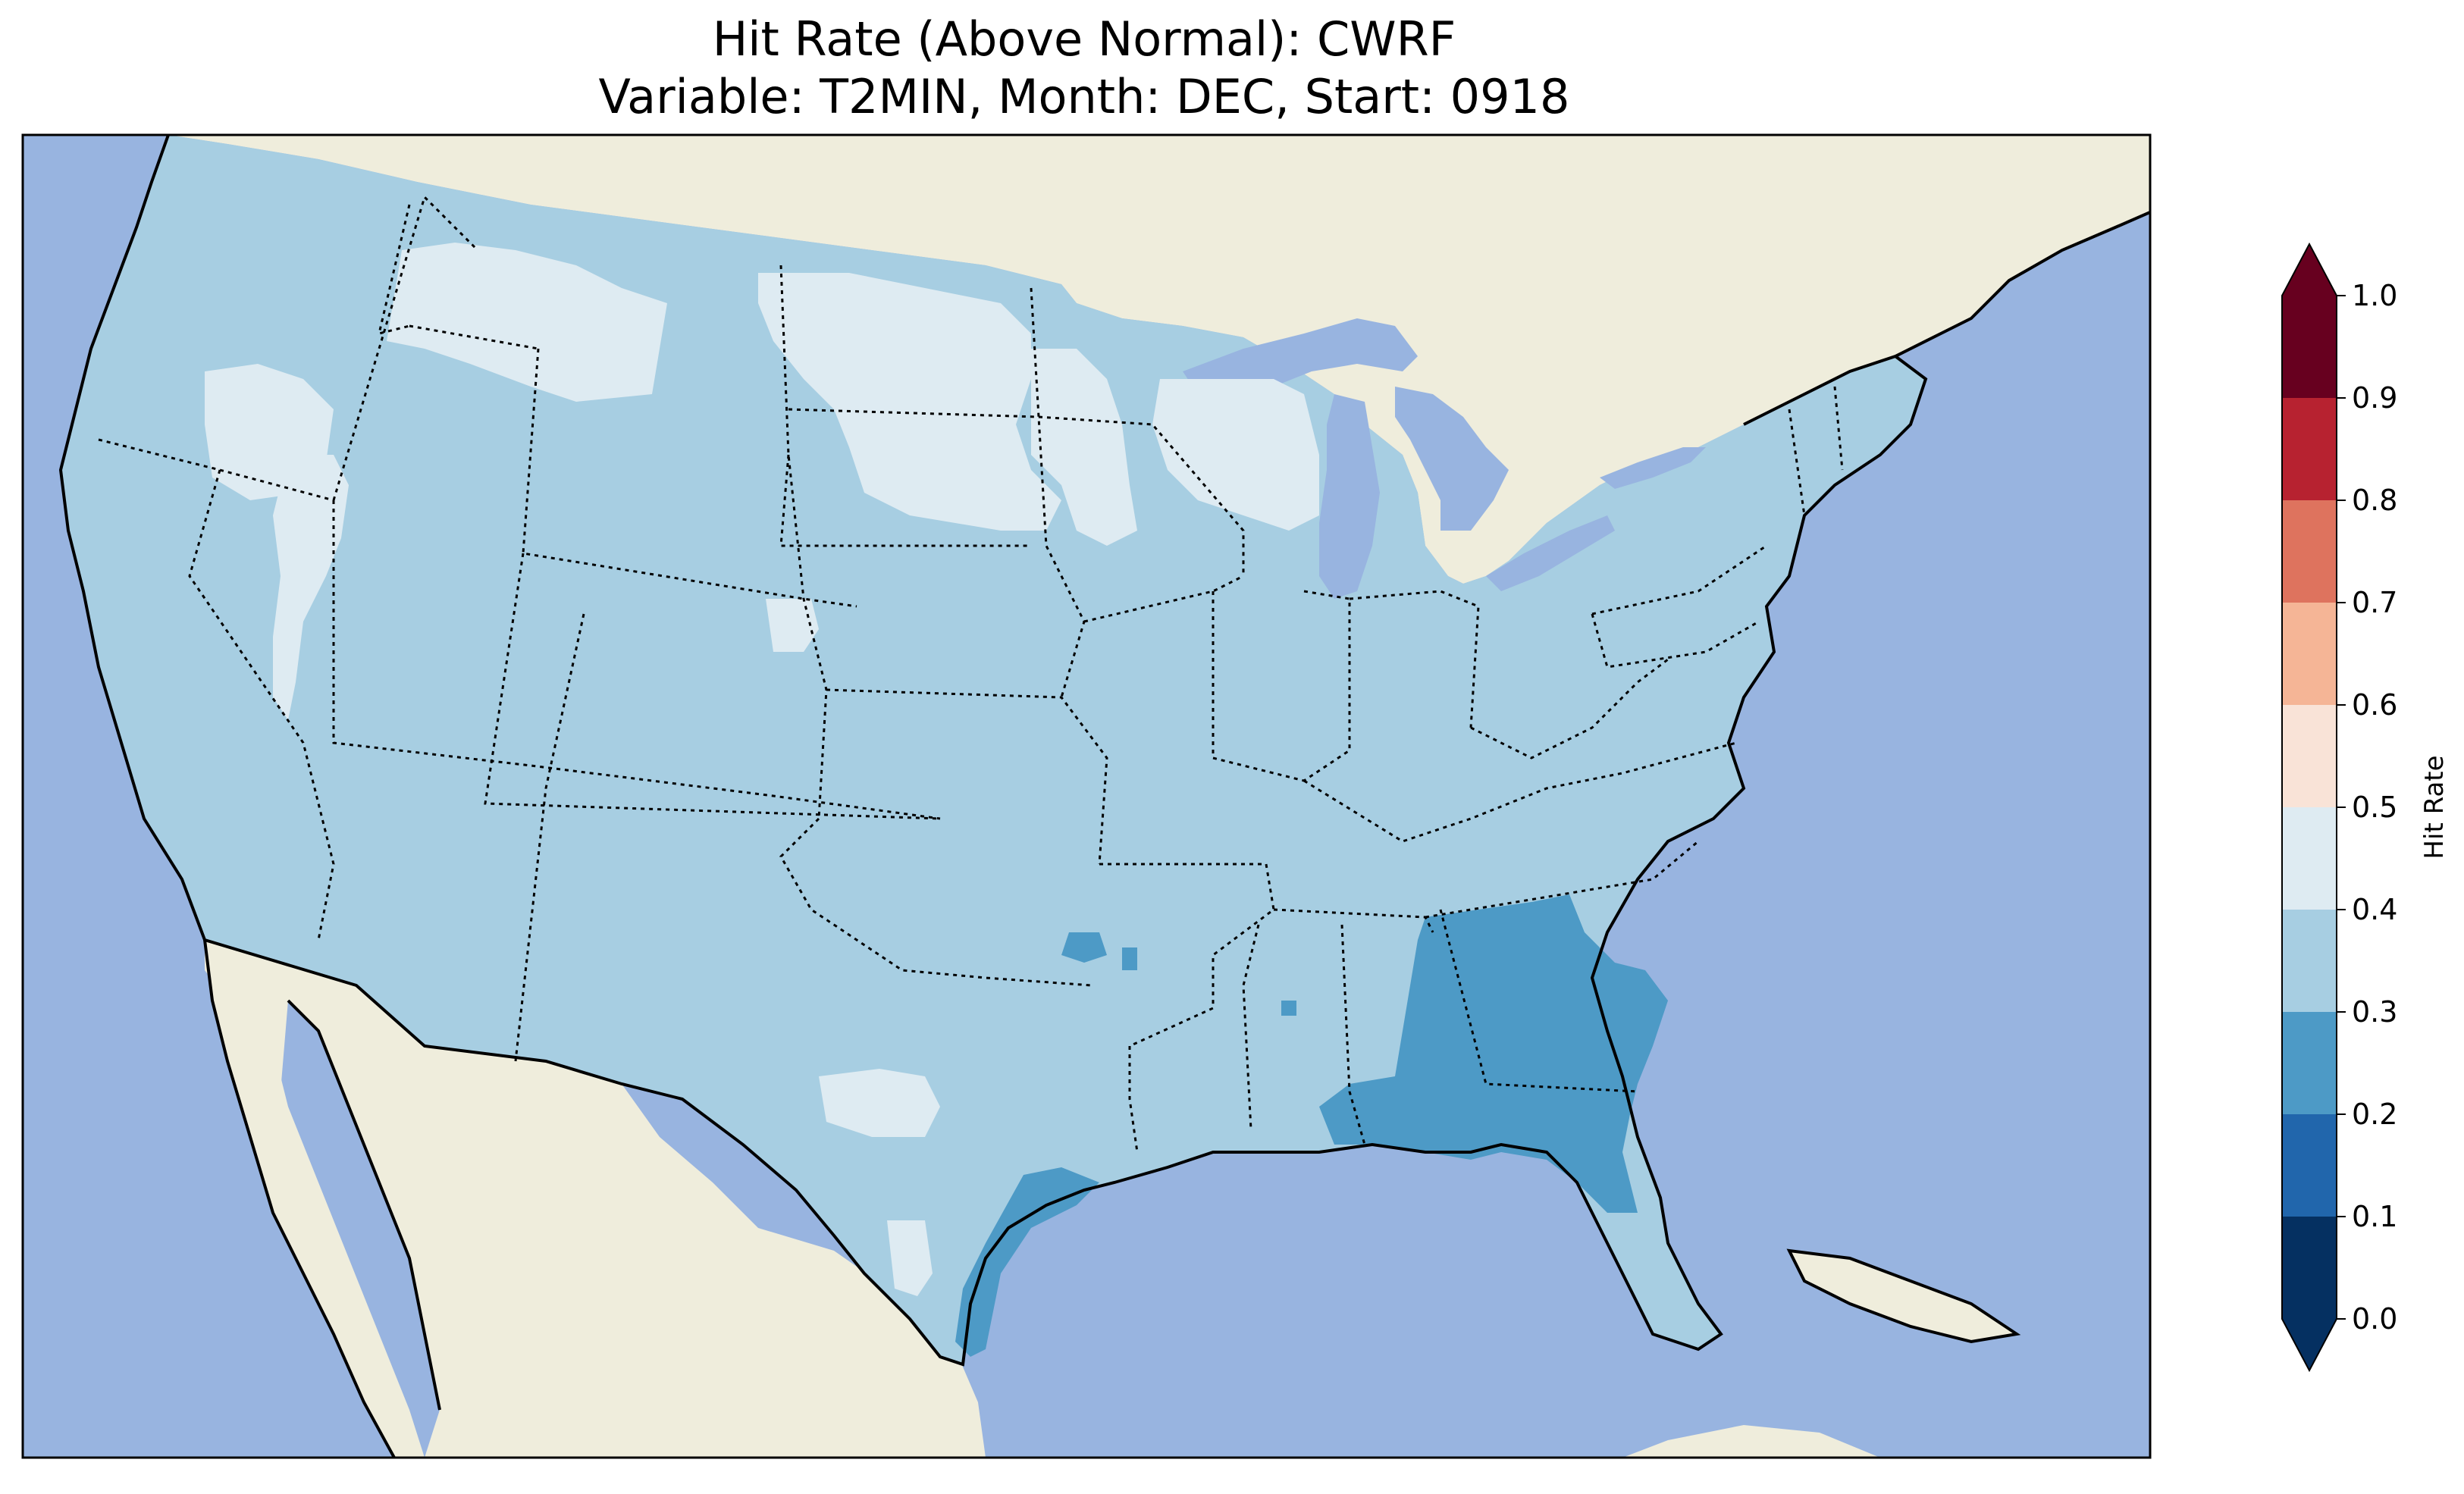  What do you see at coordinates (1350, 496) in the screenshot?
I see `lake-michigan` at bounding box center [1350, 496].